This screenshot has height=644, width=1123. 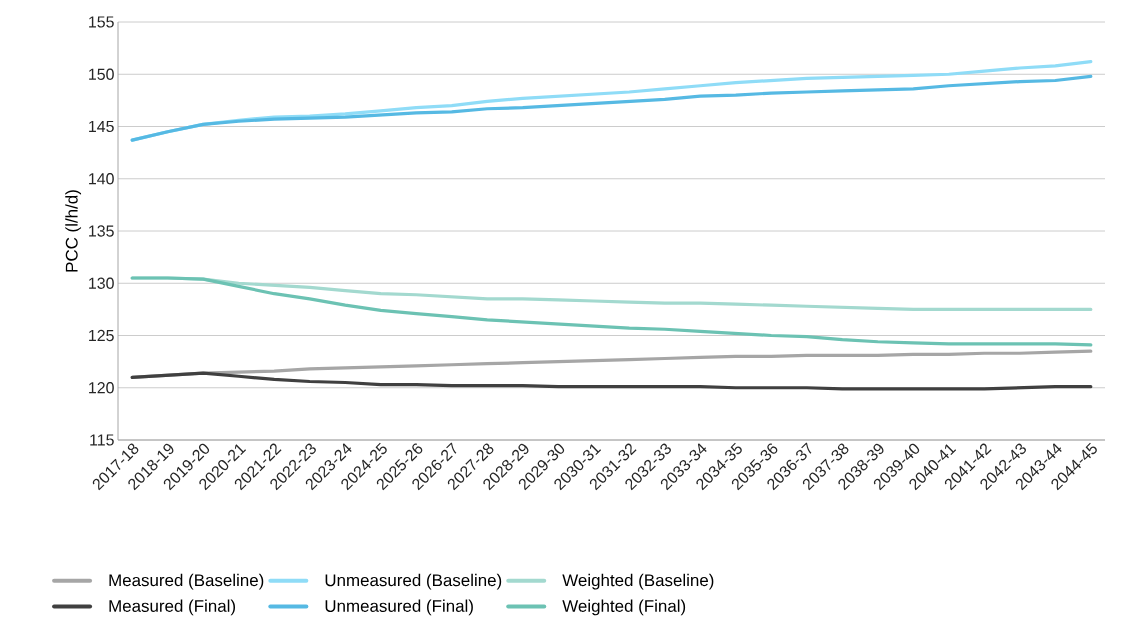 What do you see at coordinates (101, 126) in the screenshot?
I see `y-tick-label: 145` at bounding box center [101, 126].